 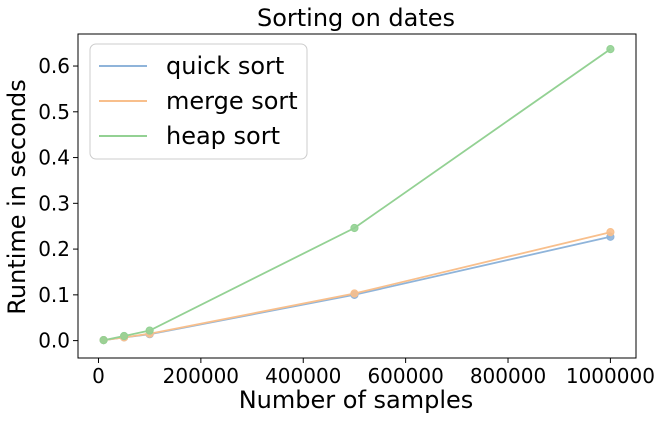 I want to click on legend-label: quick sort, so click(x=225, y=66).